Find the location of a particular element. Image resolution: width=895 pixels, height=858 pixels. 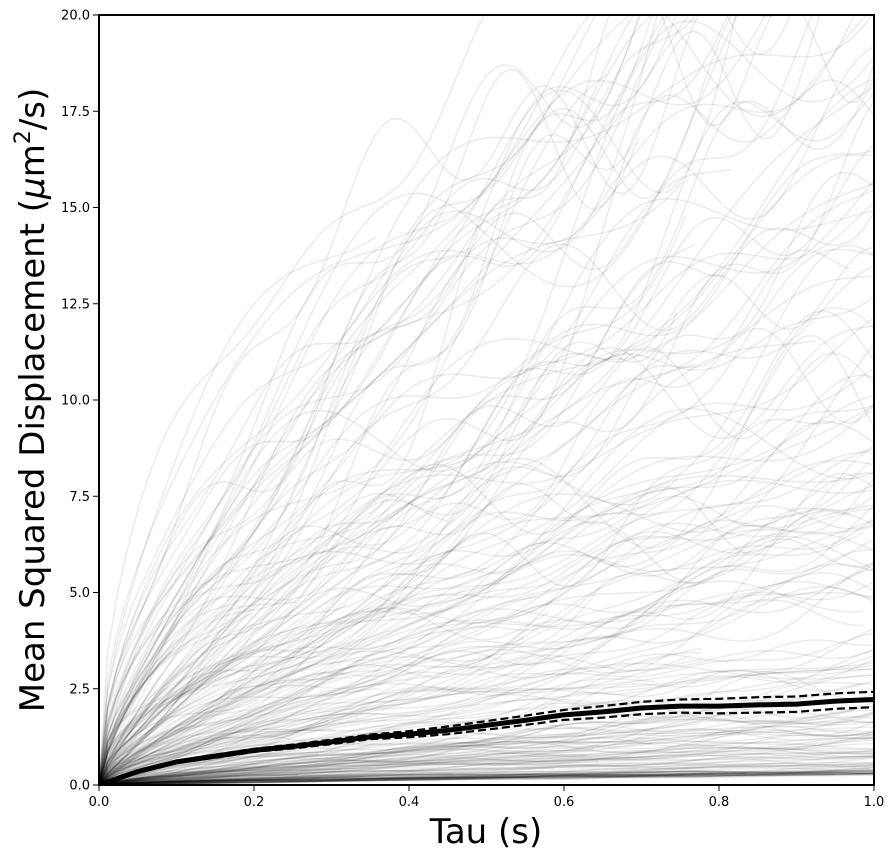

y-tick-label: 12.5 is located at coordinates (75, 304).